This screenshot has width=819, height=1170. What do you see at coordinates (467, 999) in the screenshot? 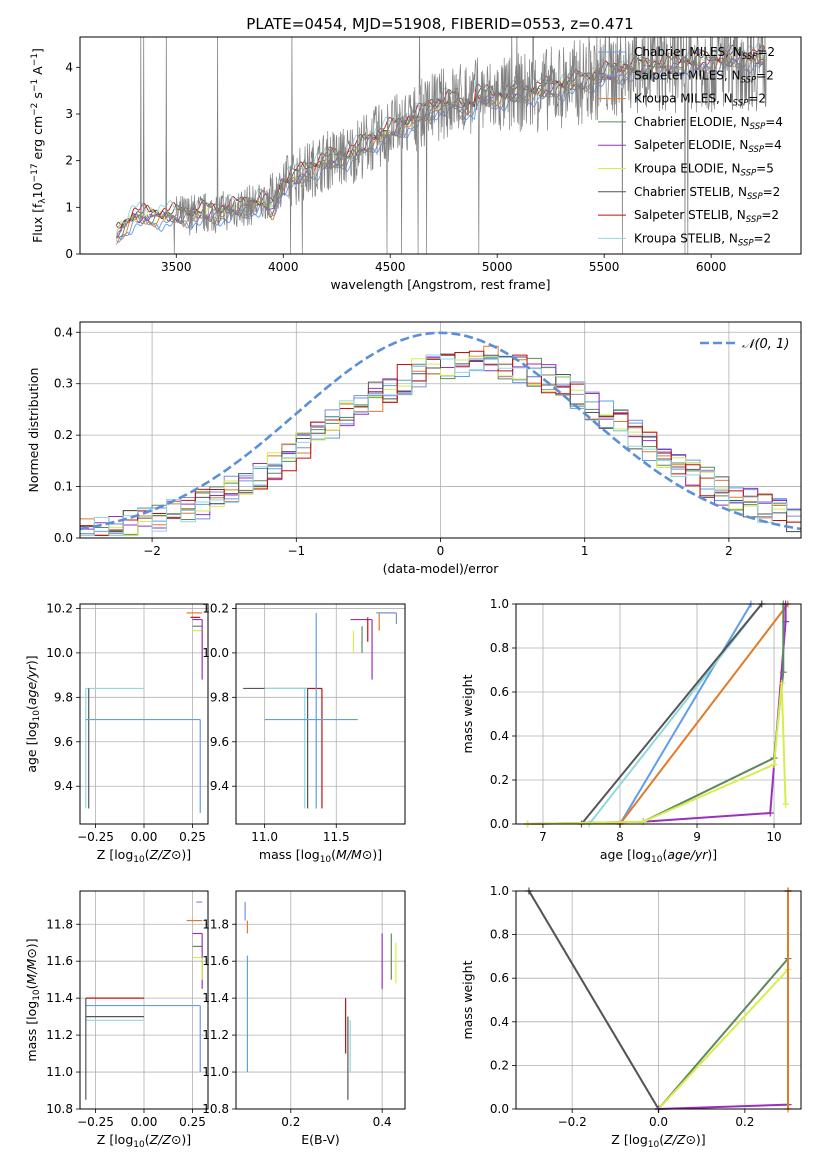
I see `y-axis-label: mass weight` at bounding box center [467, 999].